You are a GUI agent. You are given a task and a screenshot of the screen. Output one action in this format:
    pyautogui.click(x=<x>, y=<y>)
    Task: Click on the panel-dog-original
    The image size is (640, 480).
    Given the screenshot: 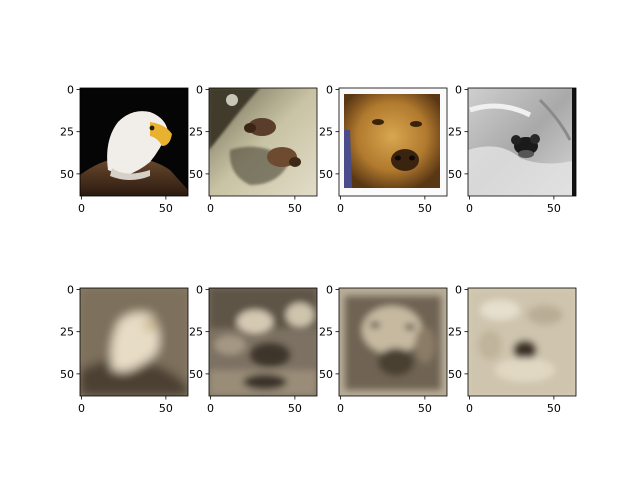 What is the action you would take?
    pyautogui.click(x=393, y=142)
    